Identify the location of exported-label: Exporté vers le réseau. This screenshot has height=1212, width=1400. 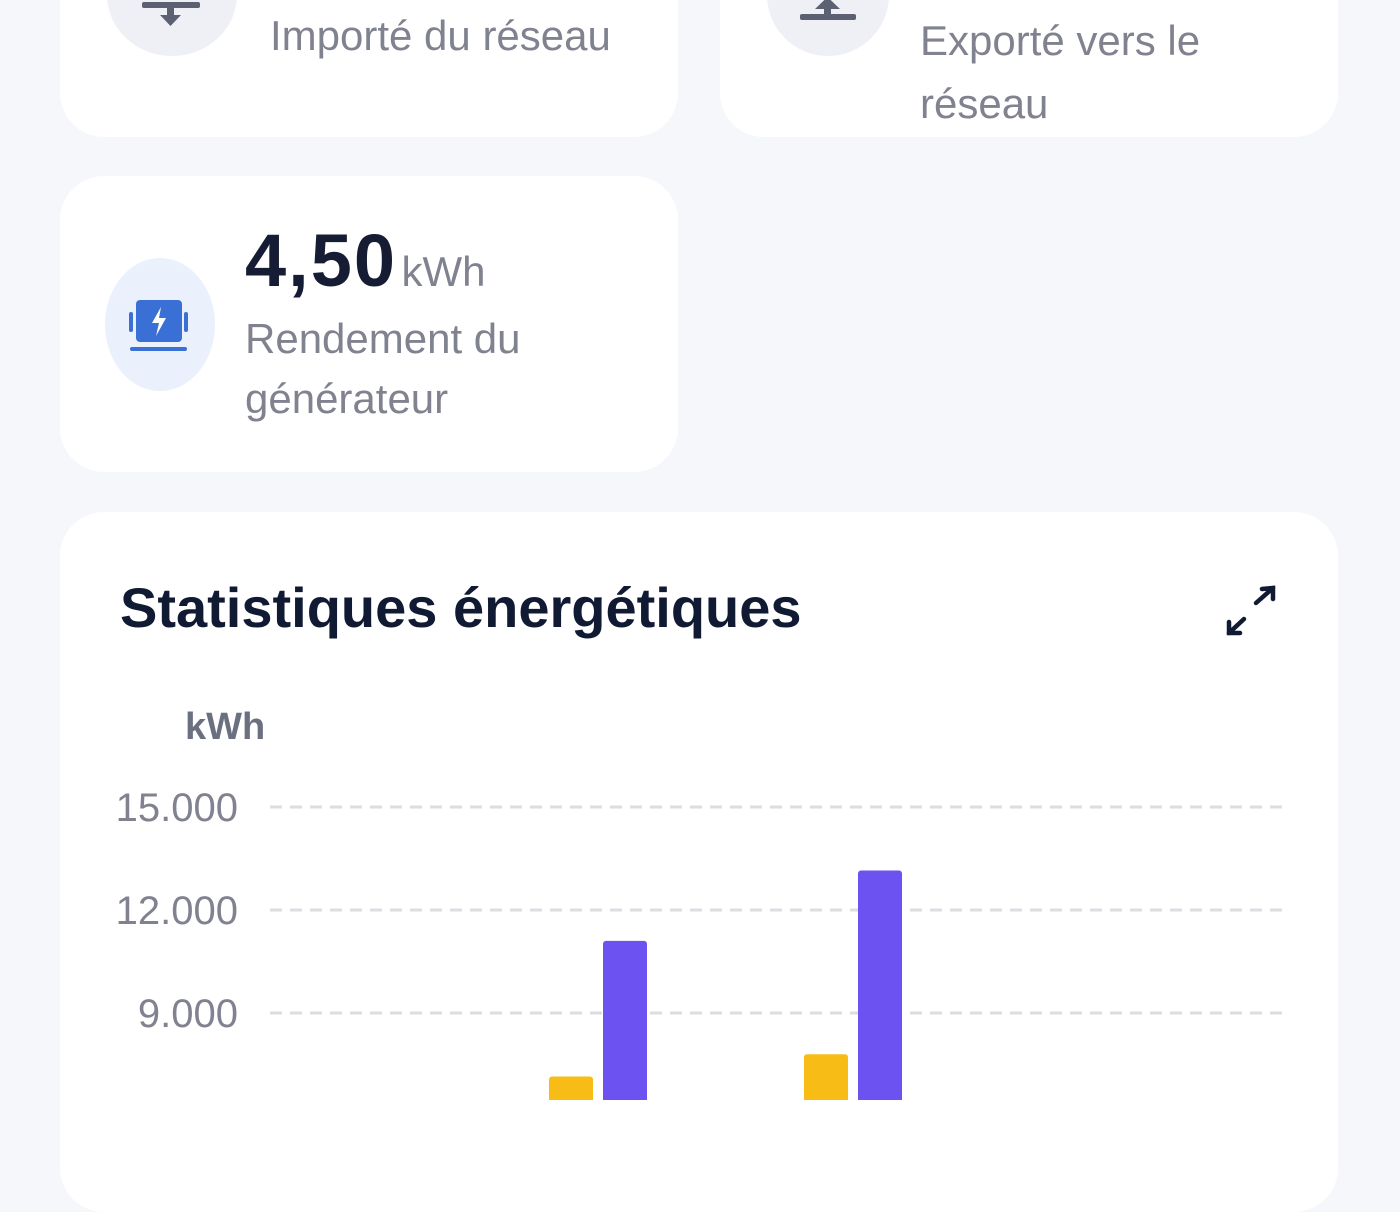
(1060, 72).